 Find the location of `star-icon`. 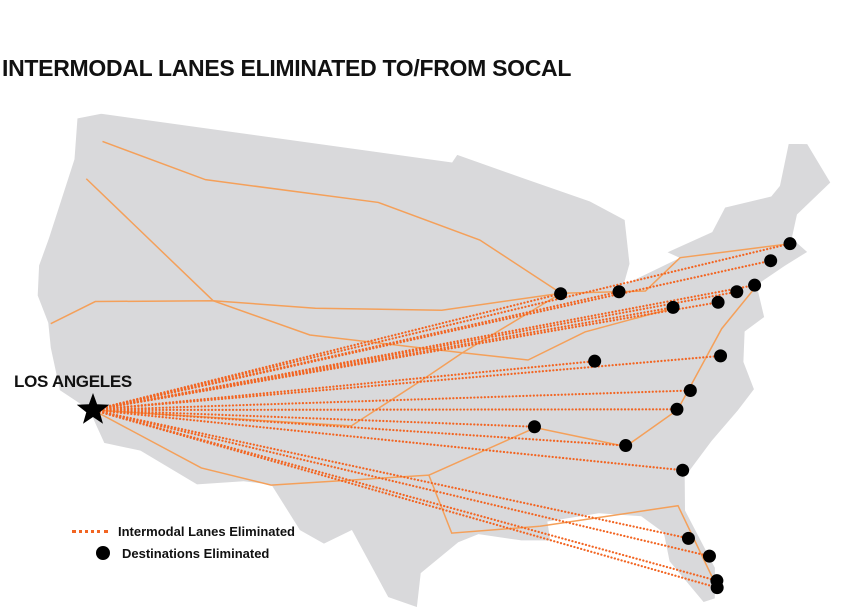

star-icon is located at coordinates (93, 408).